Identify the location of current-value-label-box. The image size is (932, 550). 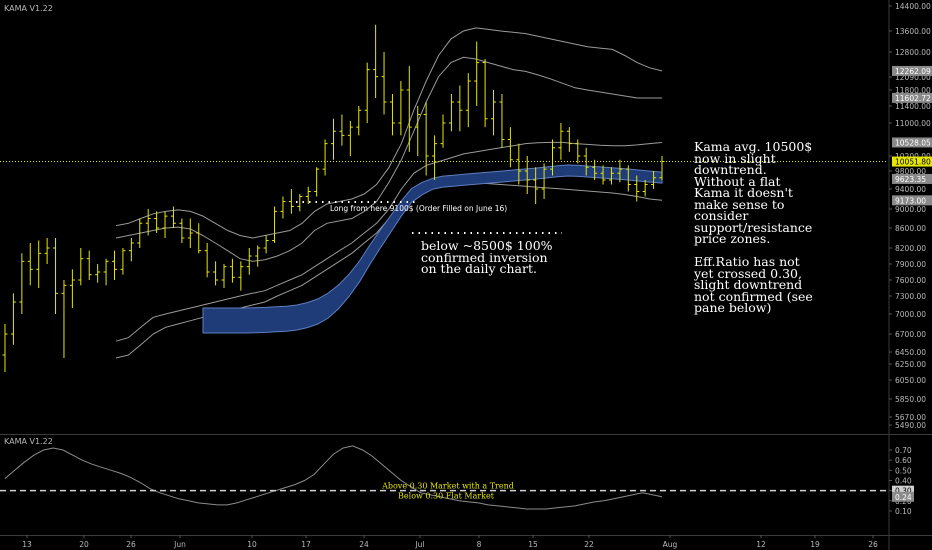
(903, 496).